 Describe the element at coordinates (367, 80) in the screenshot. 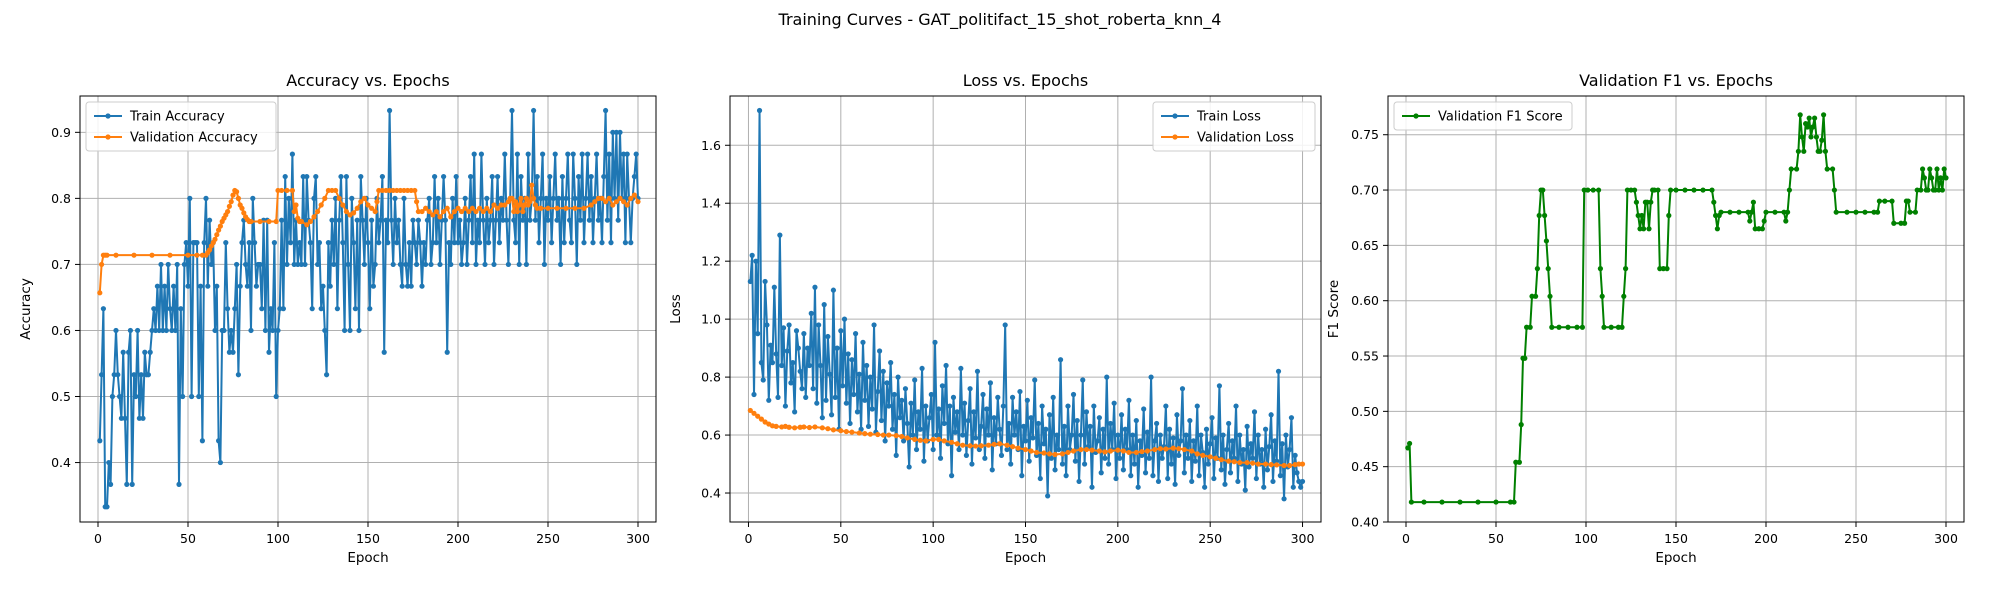

I see `subplot-title: Accuracy vs. Epochs` at that location.